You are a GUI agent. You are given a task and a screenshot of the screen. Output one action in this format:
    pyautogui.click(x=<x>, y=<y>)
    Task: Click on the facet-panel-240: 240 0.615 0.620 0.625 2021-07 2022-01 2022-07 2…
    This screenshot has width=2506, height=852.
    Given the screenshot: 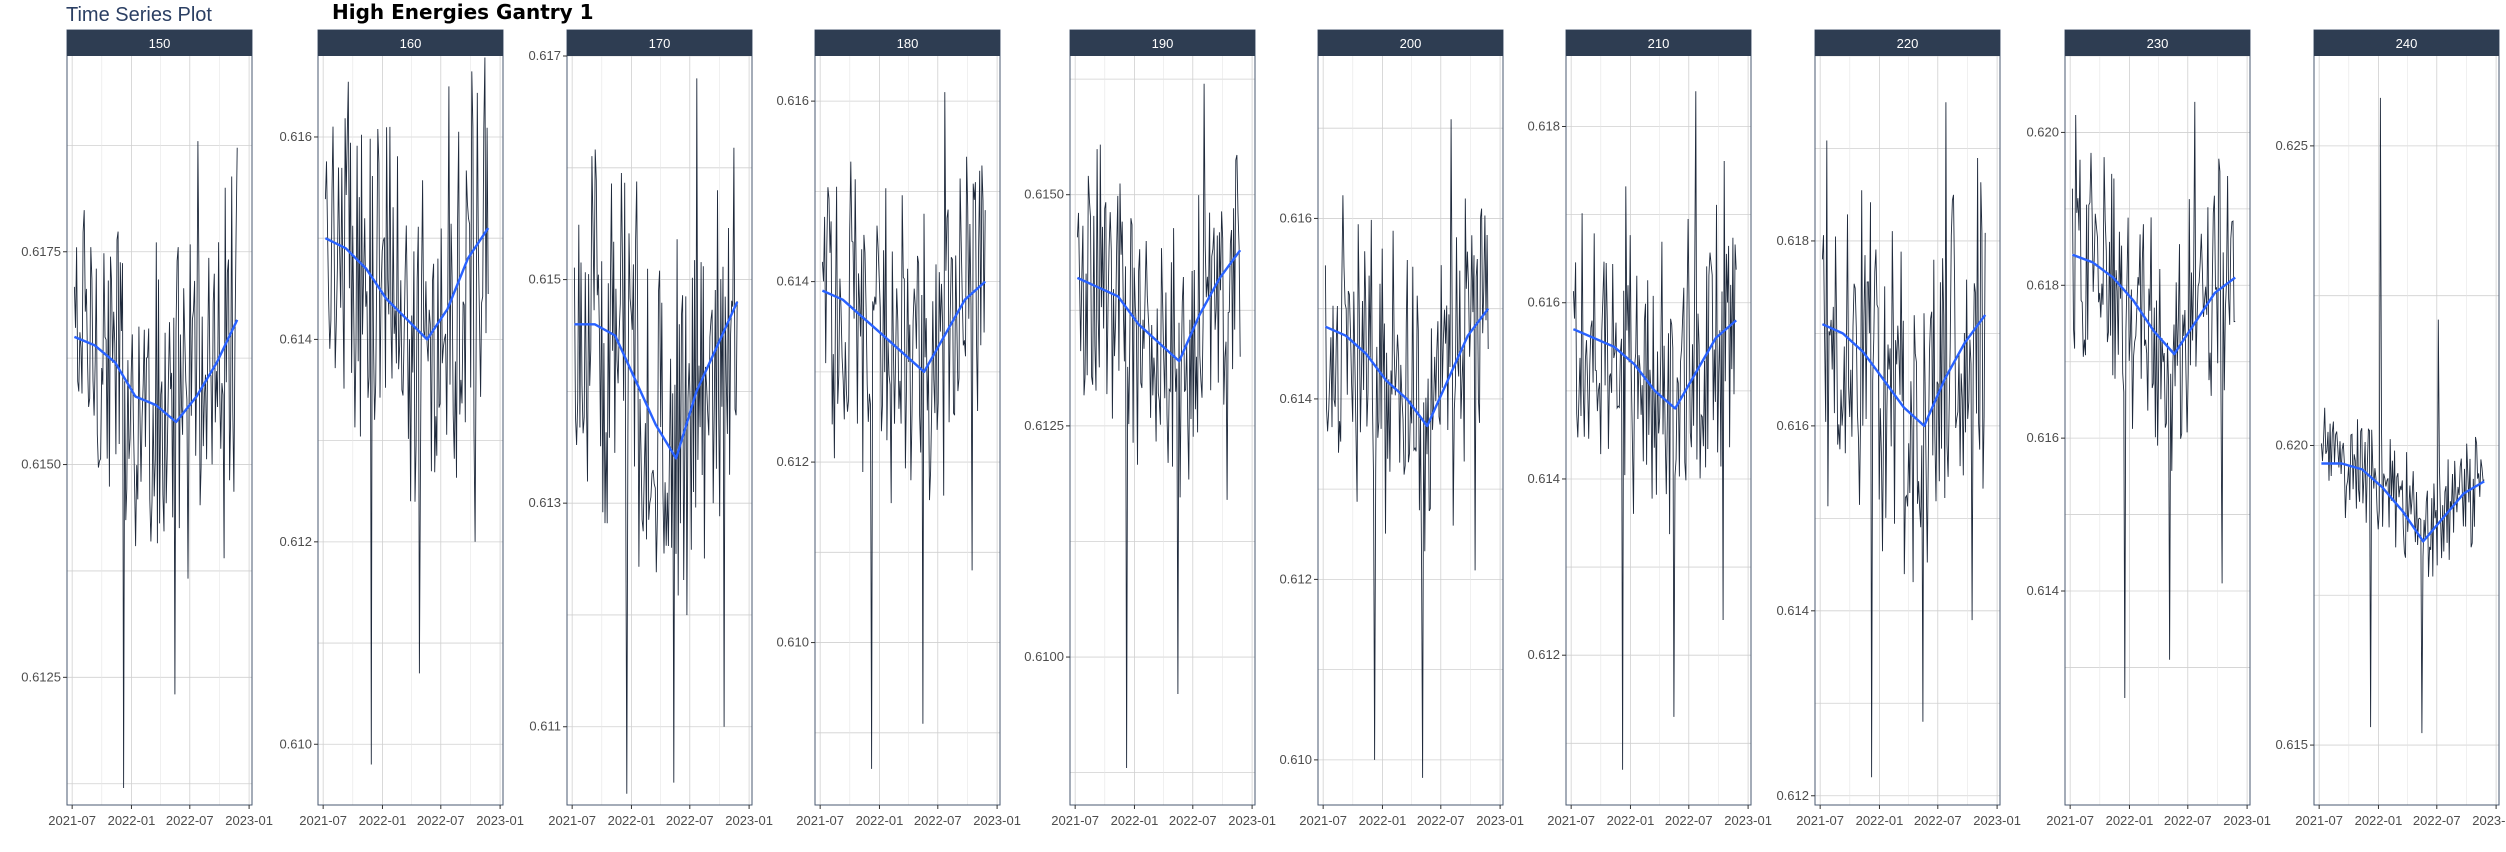 What is the action you would take?
    pyautogui.click(x=2390, y=428)
    